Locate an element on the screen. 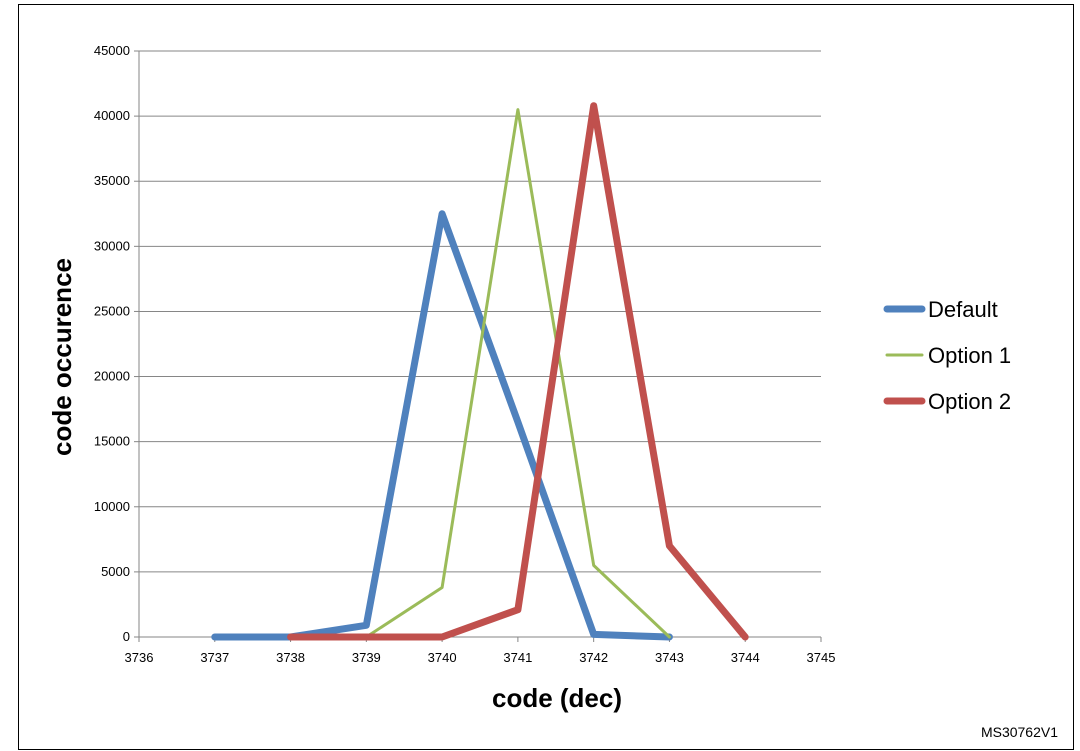 The height and width of the screenshot is (751, 1080). legend-label: Option 2 is located at coordinates (969, 401).